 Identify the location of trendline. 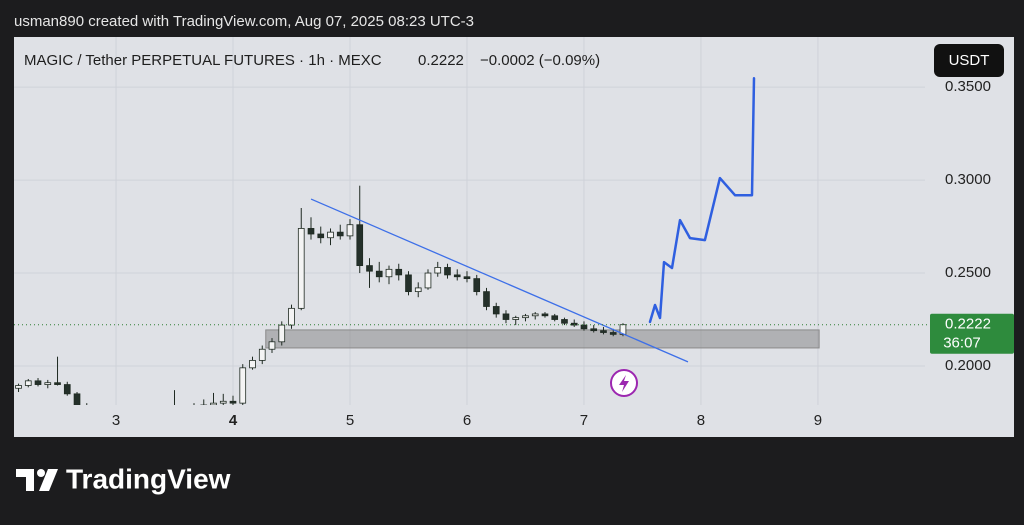
(499, 280).